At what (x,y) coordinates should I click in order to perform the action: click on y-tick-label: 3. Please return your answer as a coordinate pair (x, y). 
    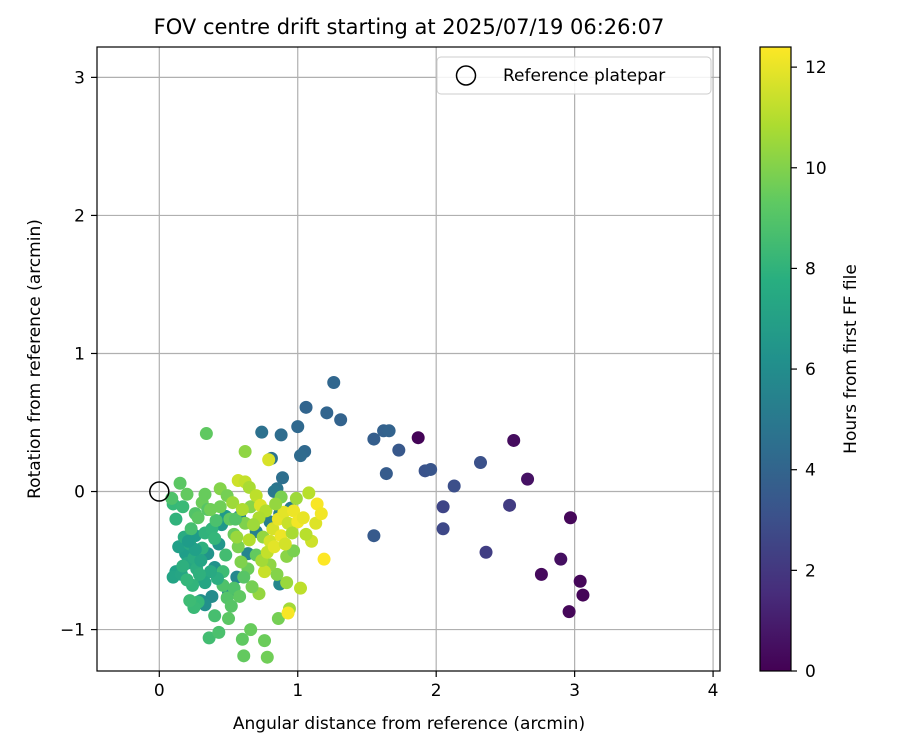
    Looking at the image, I should click on (79, 78).